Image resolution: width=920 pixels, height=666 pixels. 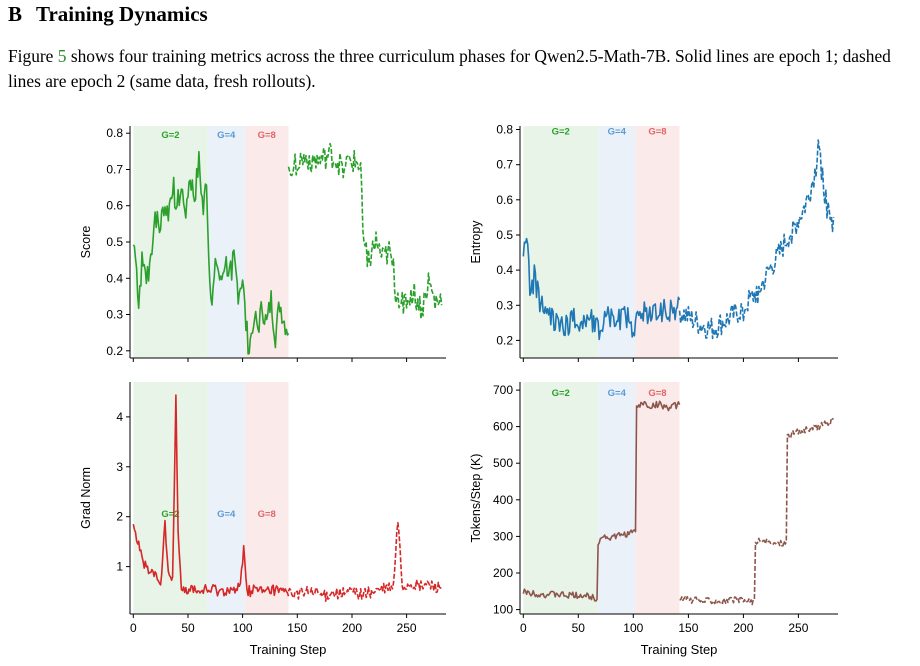 What do you see at coordinates (503, 610) in the screenshot?
I see `y-tick-label: 100` at bounding box center [503, 610].